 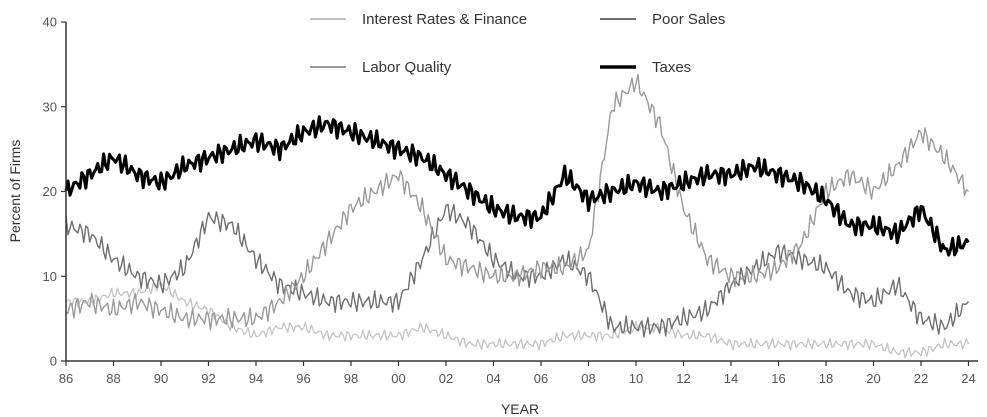 What do you see at coordinates (208, 378) in the screenshot?
I see `x-tick-label: 92` at bounding box center [208, 378].